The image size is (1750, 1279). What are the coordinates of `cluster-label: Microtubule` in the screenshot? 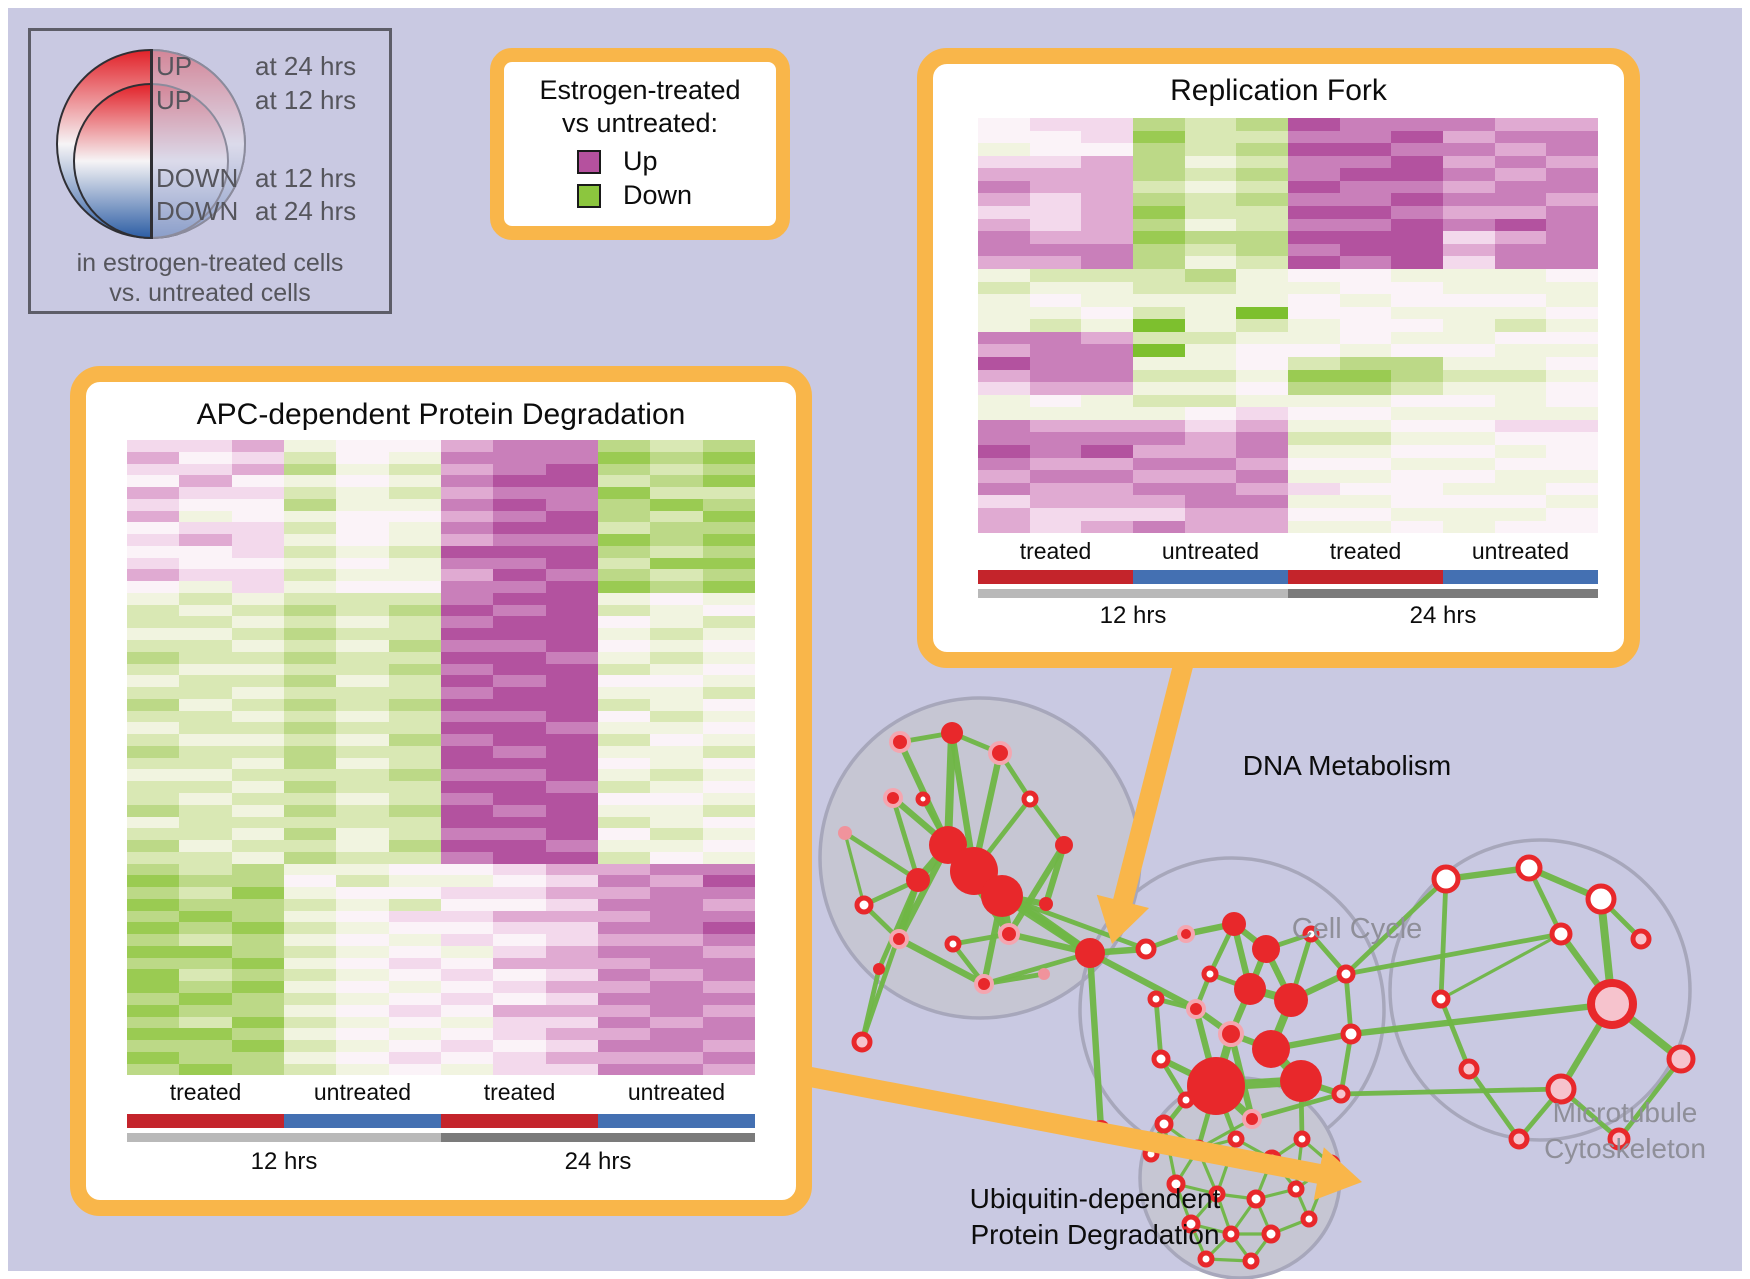 It's located at (1625, 1112).